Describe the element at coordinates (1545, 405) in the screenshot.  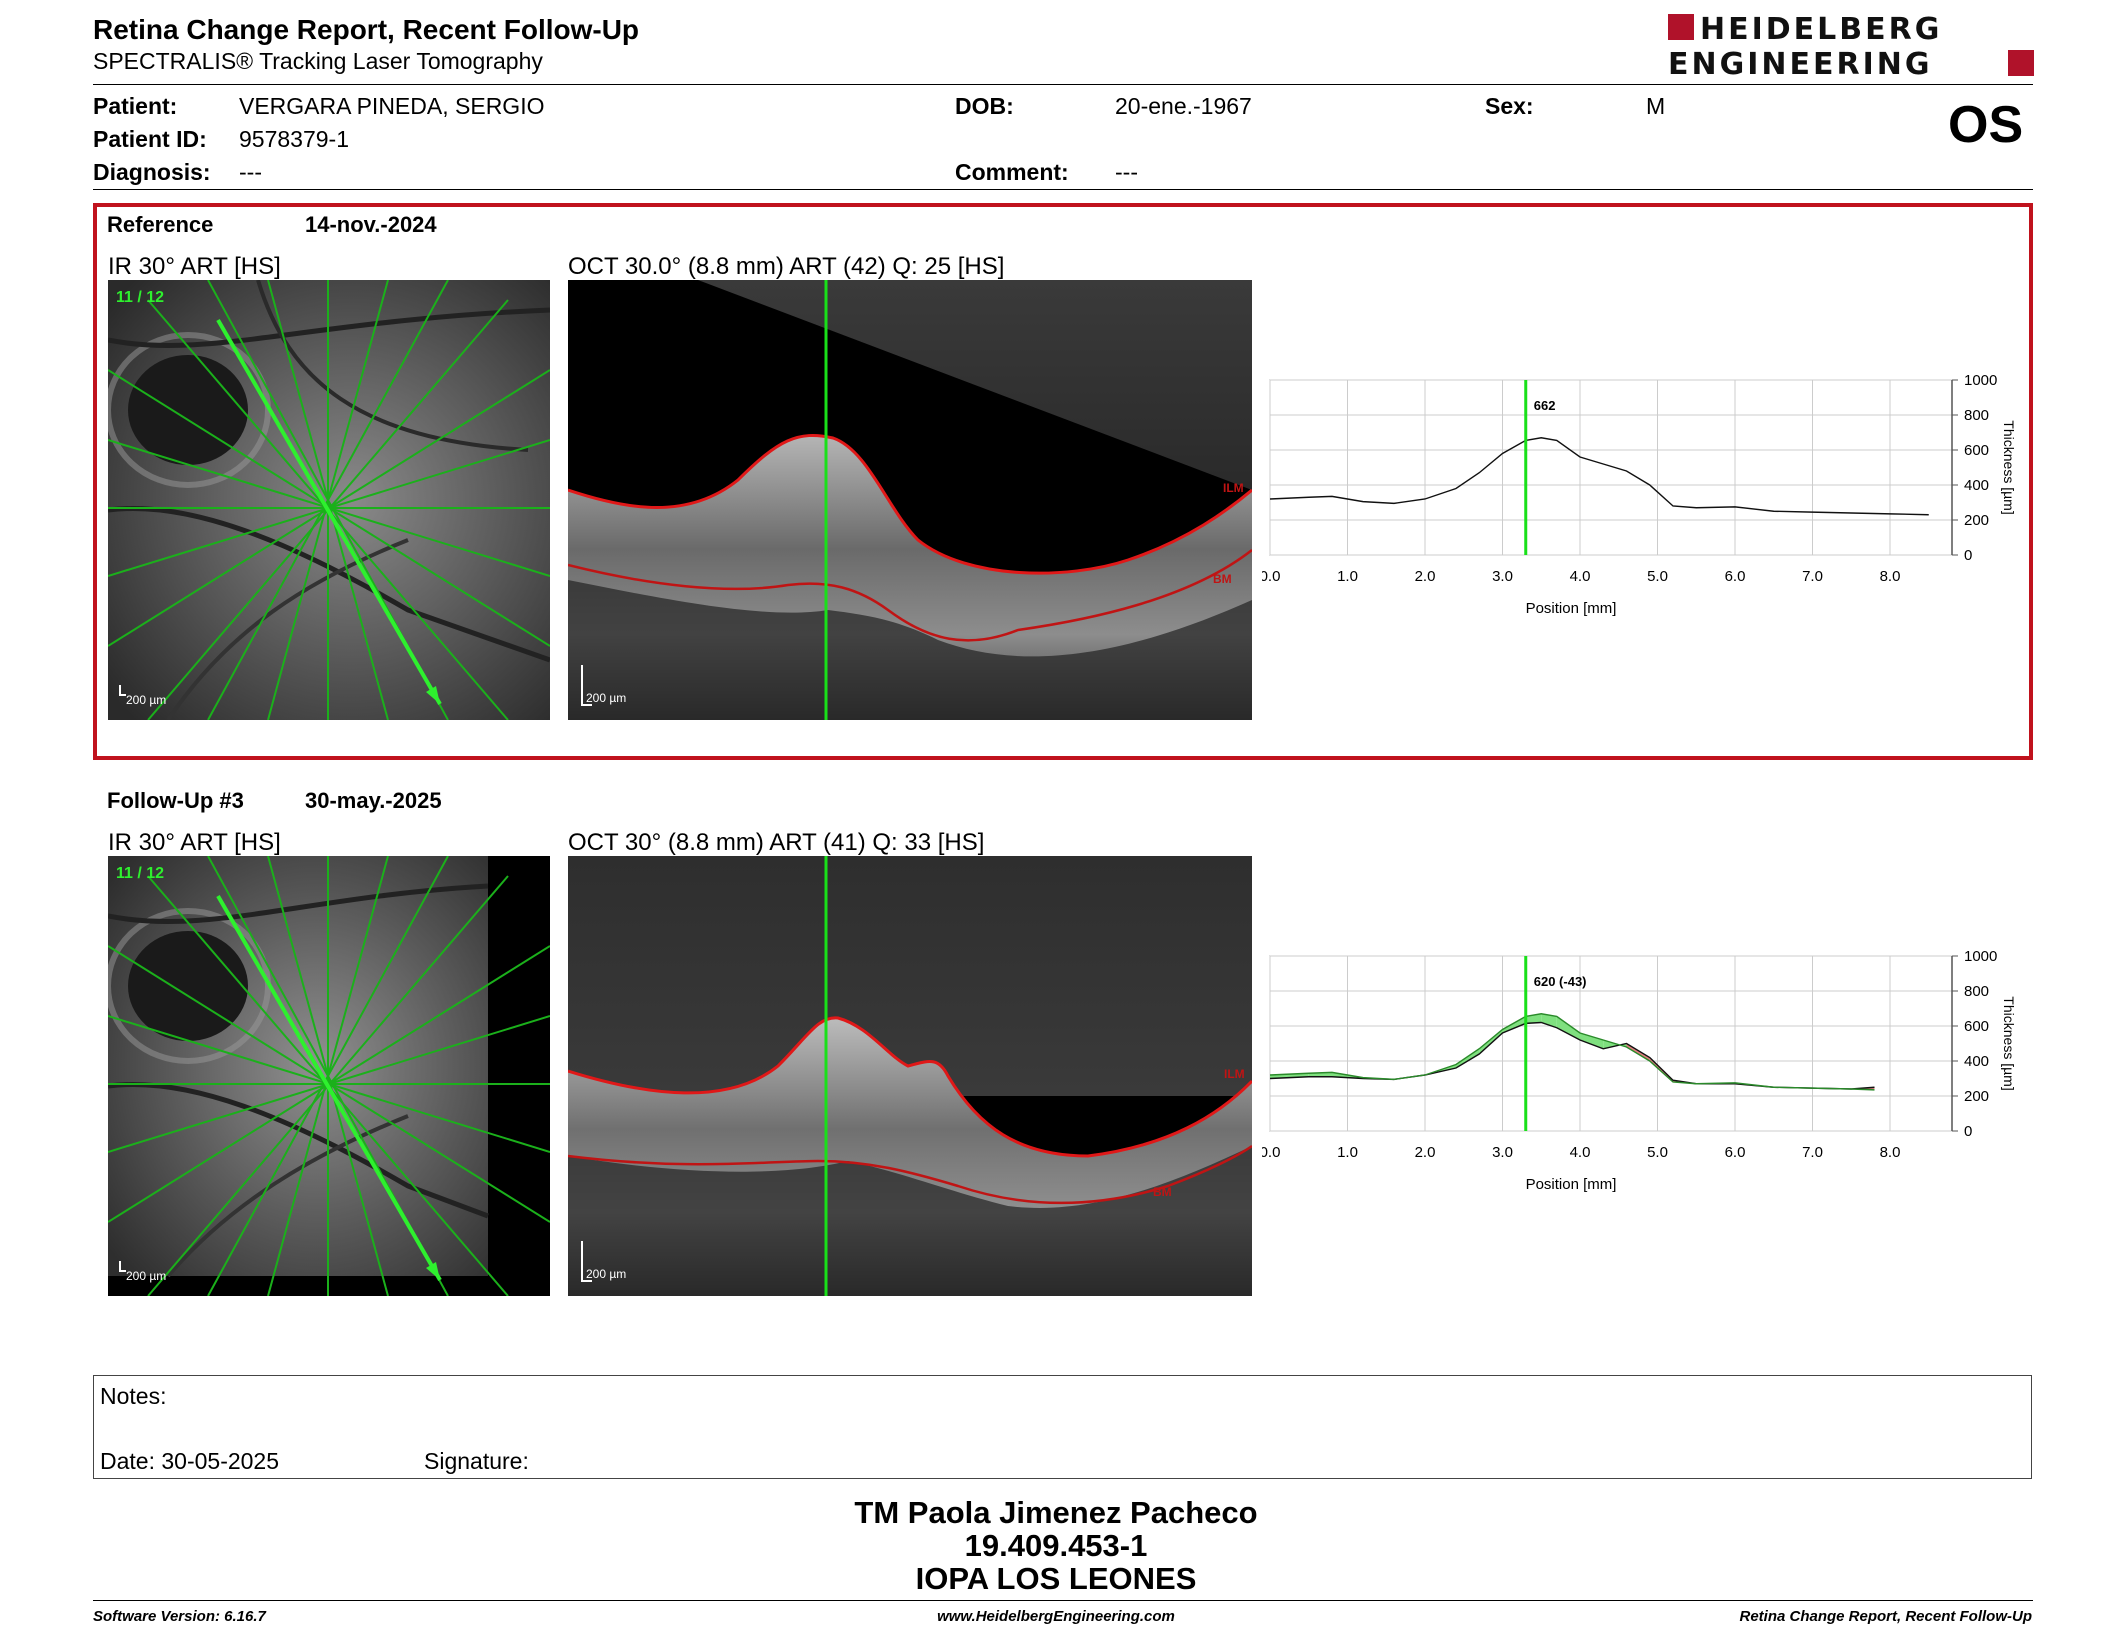
I see `ref-graph-marker-value: 662` at that location.